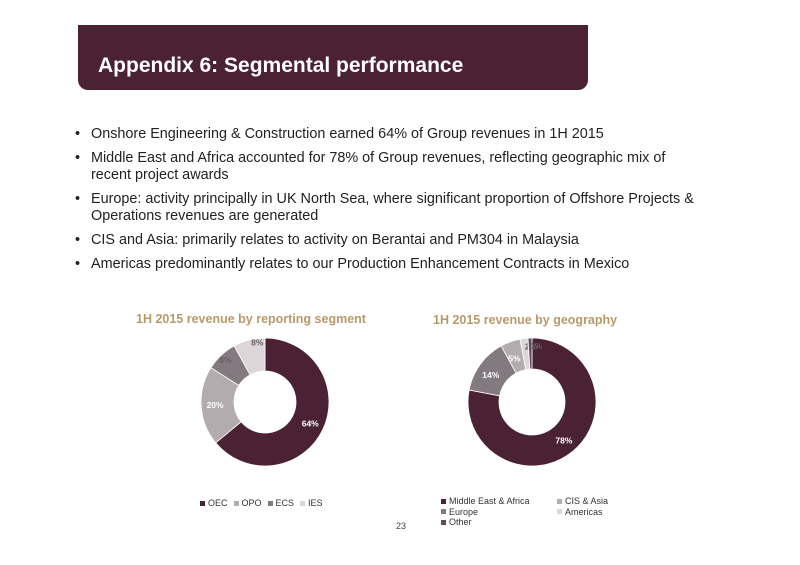  Describe the element at coordinates (499, 522) in the screenshot. I see `legend-item: Other` at that location.